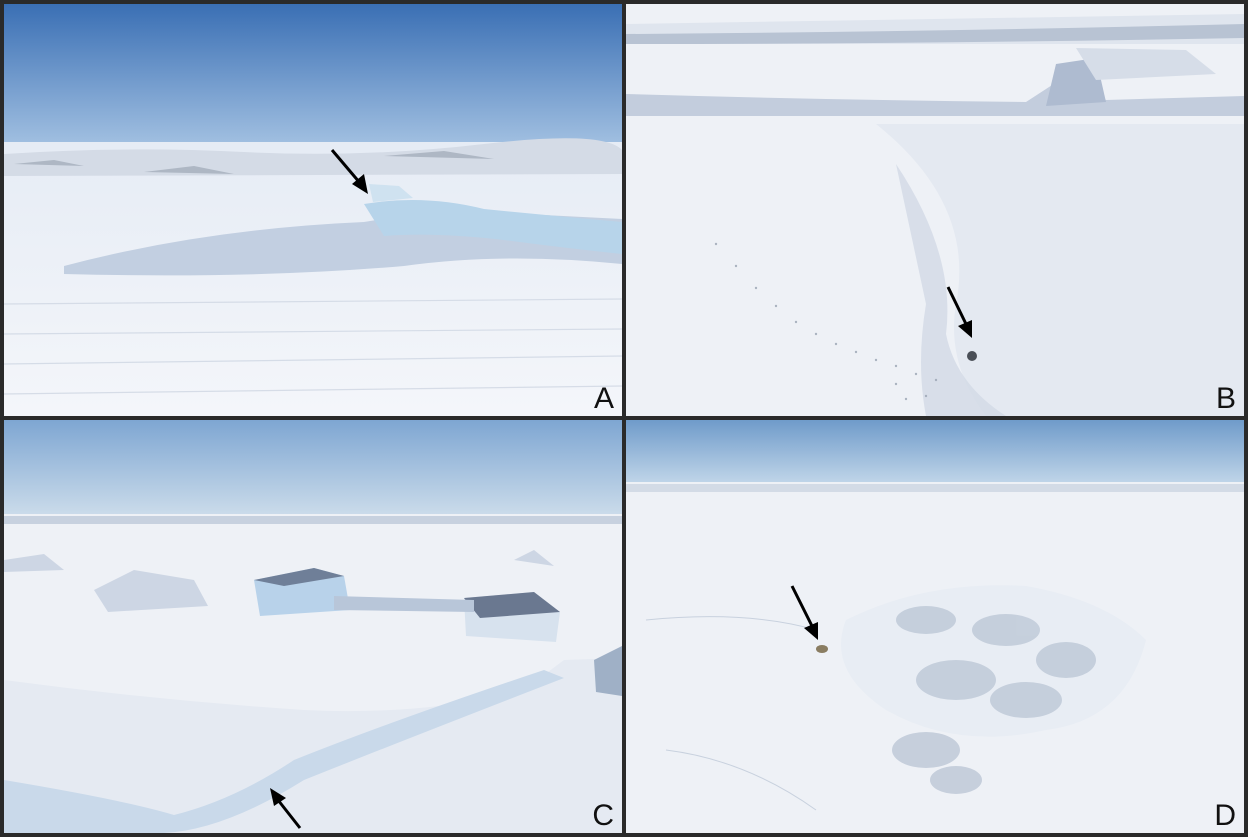 The image size is (1248, 837). What do you see at coordinates (603, 398) in the screenshot?
I see `panel-label-a: A` at bounding box center [603, 398].